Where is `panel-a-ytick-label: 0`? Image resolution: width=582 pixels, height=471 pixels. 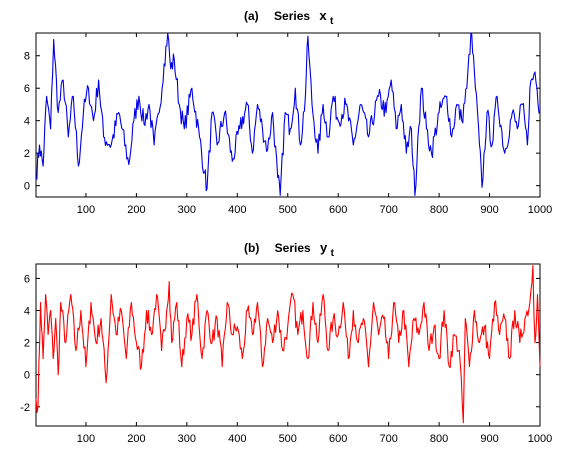
panel-a-ytick-label: 0 is located at coordinates (27, 187).